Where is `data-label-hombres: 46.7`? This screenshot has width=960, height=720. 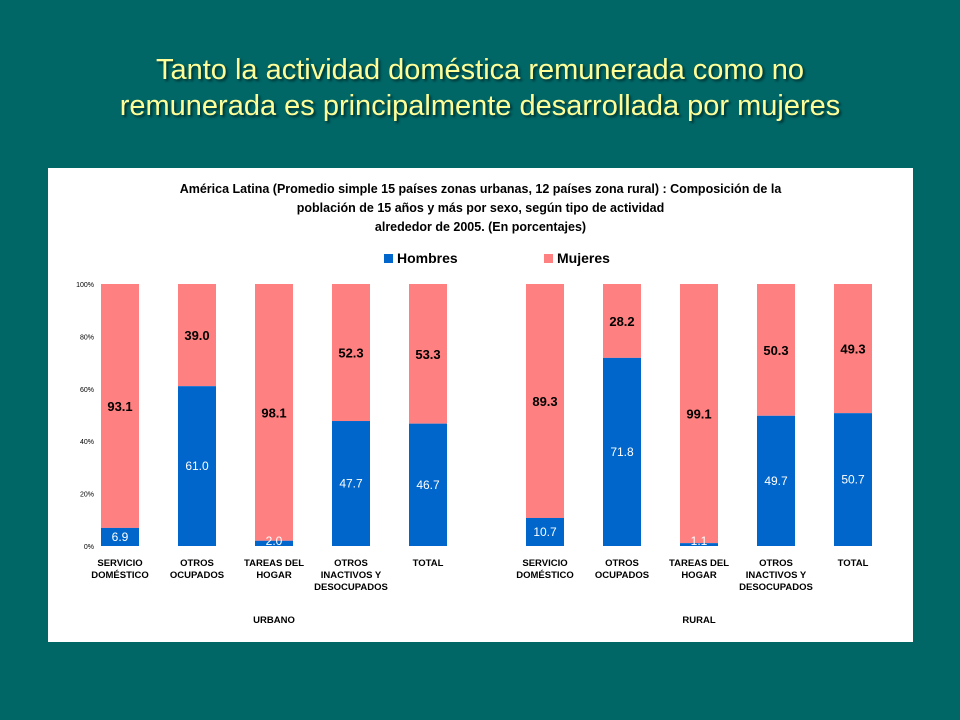
data-label-hombres: 46.7 is located at coordinates (428, 485).